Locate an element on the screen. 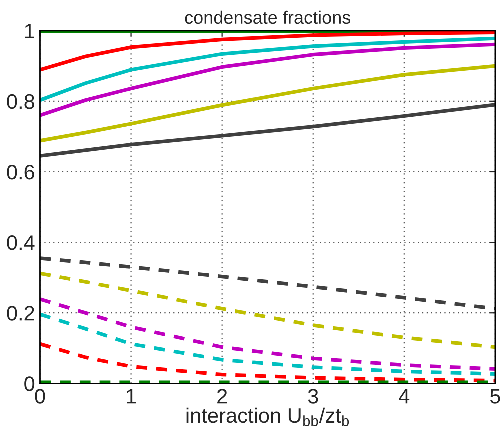 The image size is (503, 441). x-tick-label: 0 is located at coordinates (40, 396).